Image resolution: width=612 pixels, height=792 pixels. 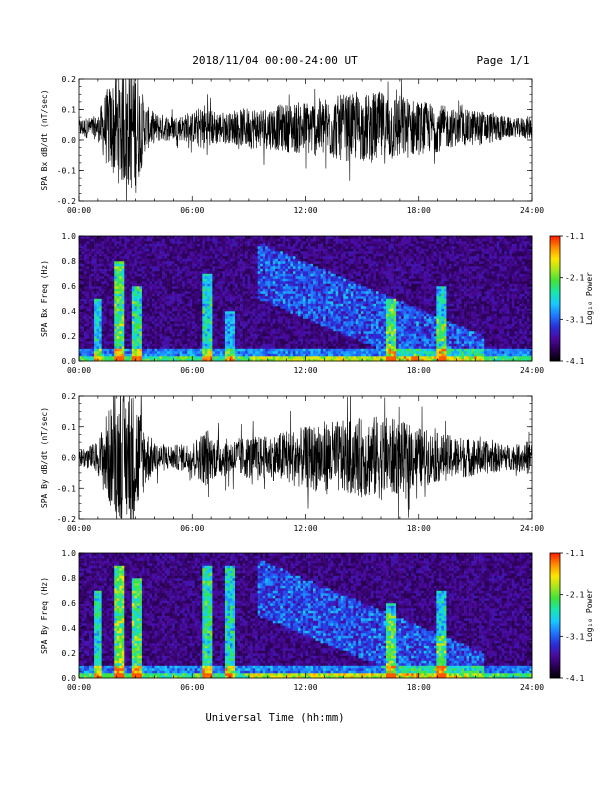 I want to click on y-axis: 0.0 0.2 0.4 0.6 0.8 1.0 SPA By Freq (Hz), so click(x=286, y=616).